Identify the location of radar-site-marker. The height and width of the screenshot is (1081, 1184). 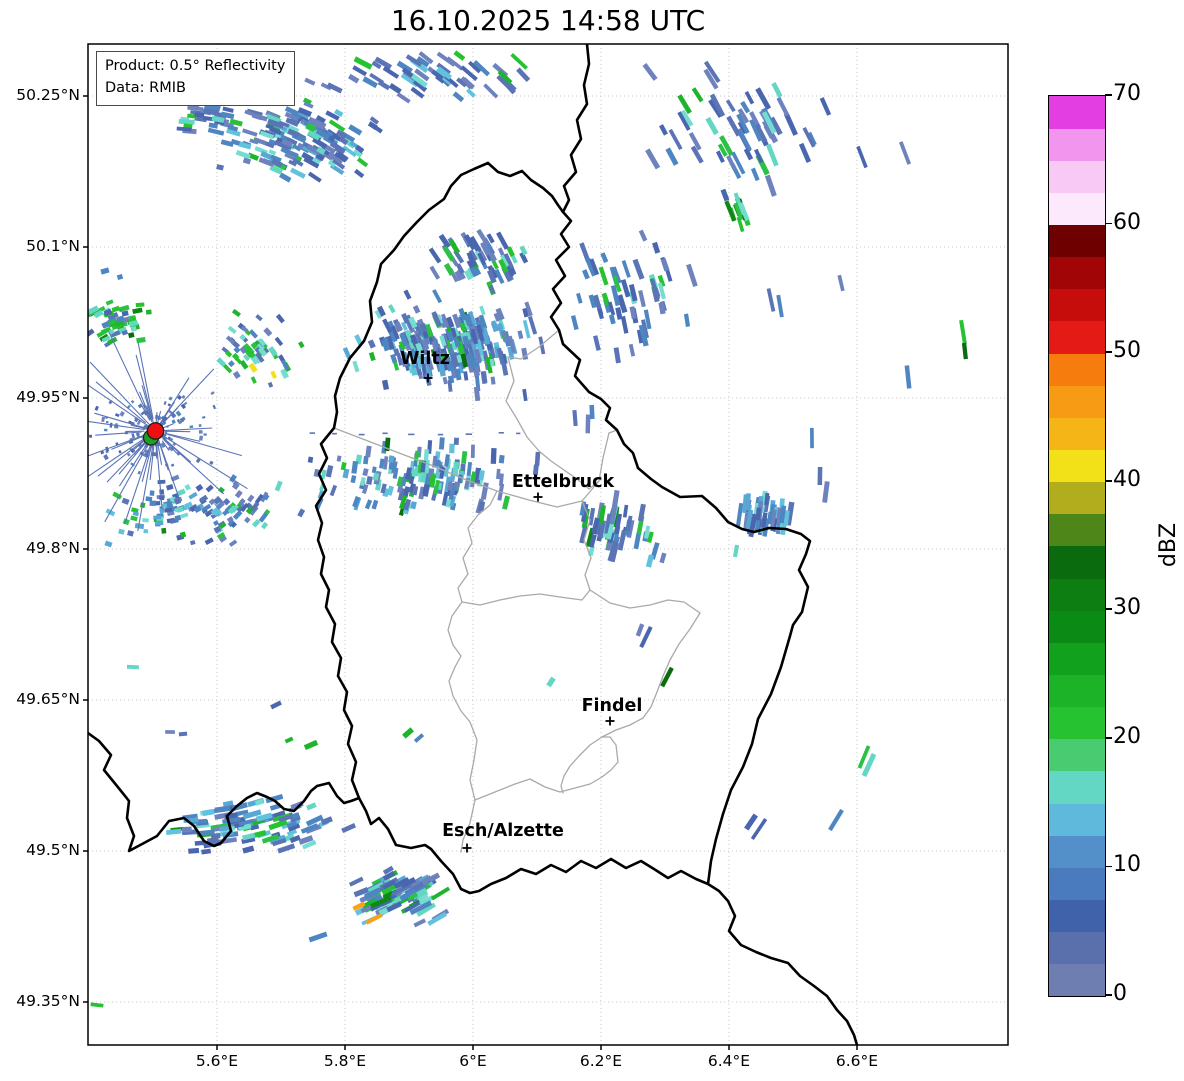
(153, 434).